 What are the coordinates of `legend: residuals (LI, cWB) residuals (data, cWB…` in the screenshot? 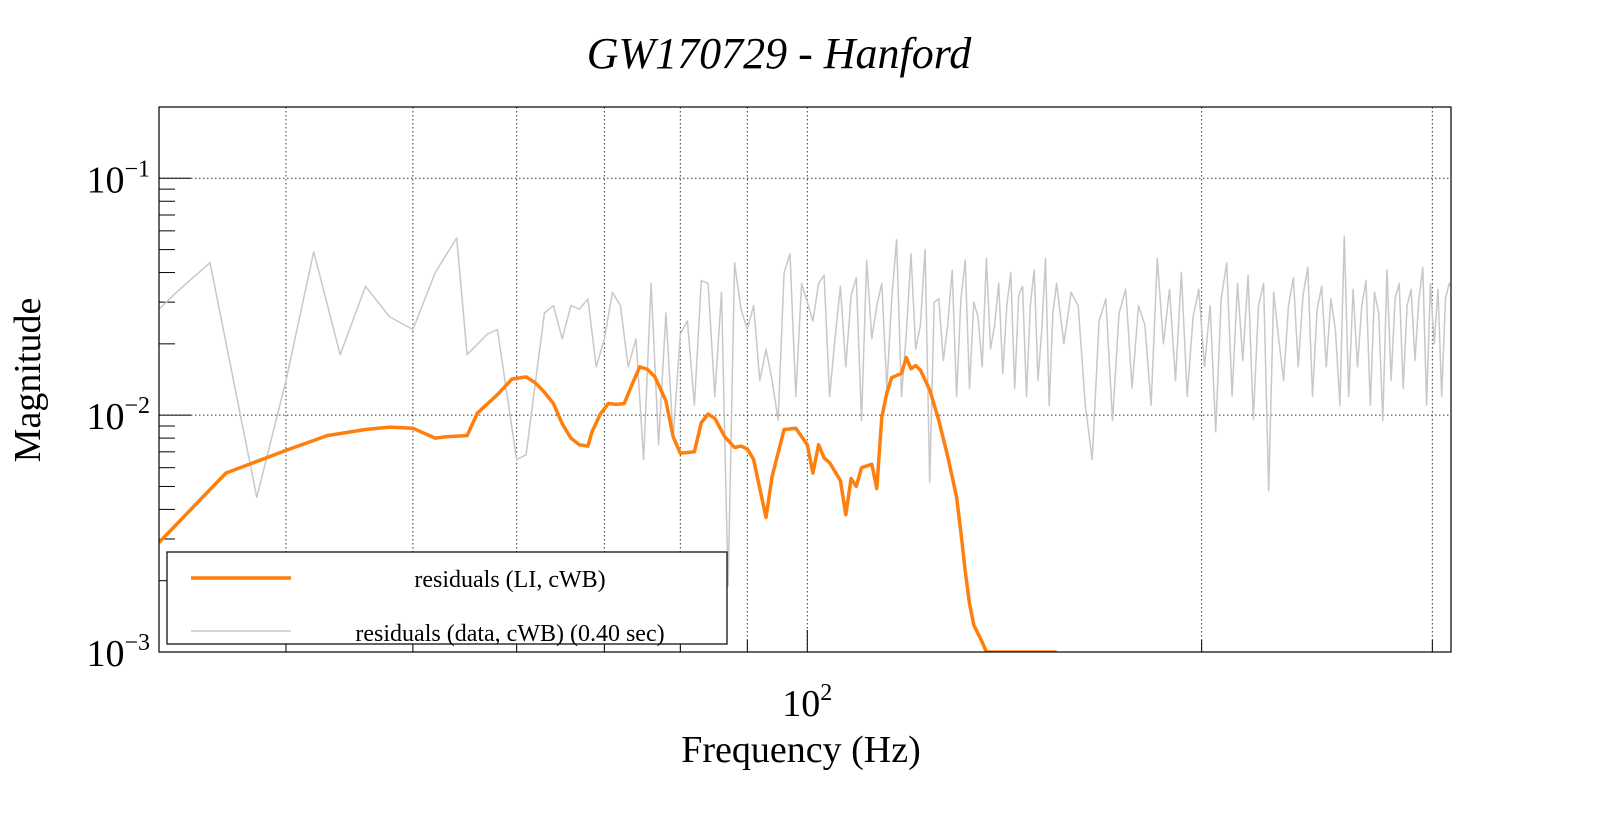 It's located at (447, 599).